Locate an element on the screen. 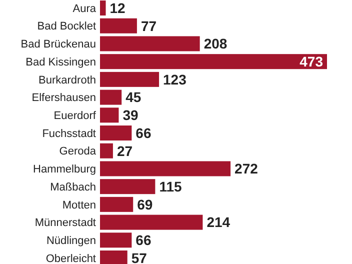 The width and height of the screenshot is (352, 264). y-tick-label: Bad Kissingen is located at coordinates (61, 62).